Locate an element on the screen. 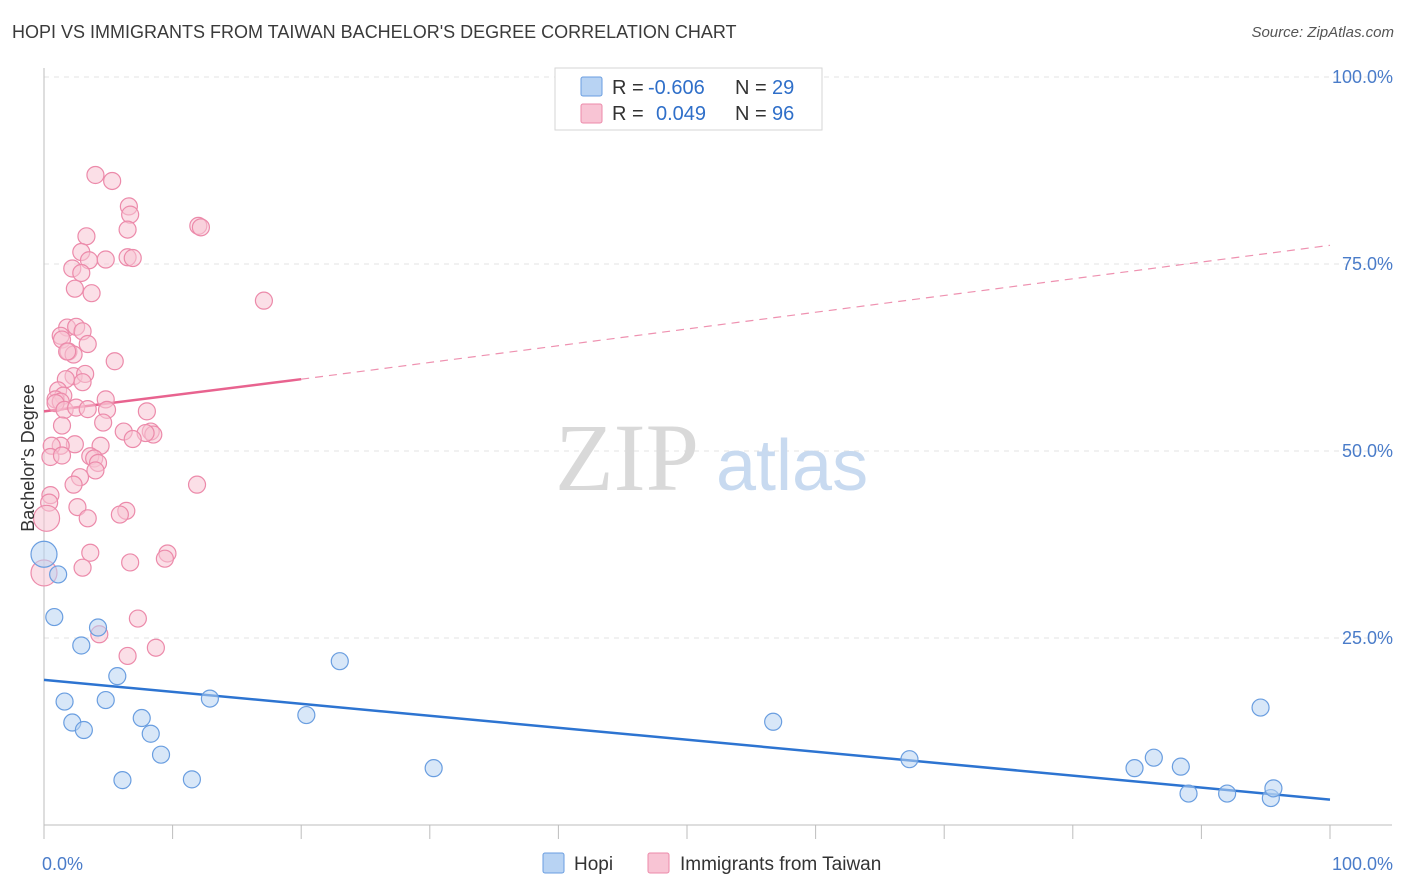 This screenshot has width=1406, height=892. y-tick-label-3: 100.0% is located at coordinates (1362, 77).